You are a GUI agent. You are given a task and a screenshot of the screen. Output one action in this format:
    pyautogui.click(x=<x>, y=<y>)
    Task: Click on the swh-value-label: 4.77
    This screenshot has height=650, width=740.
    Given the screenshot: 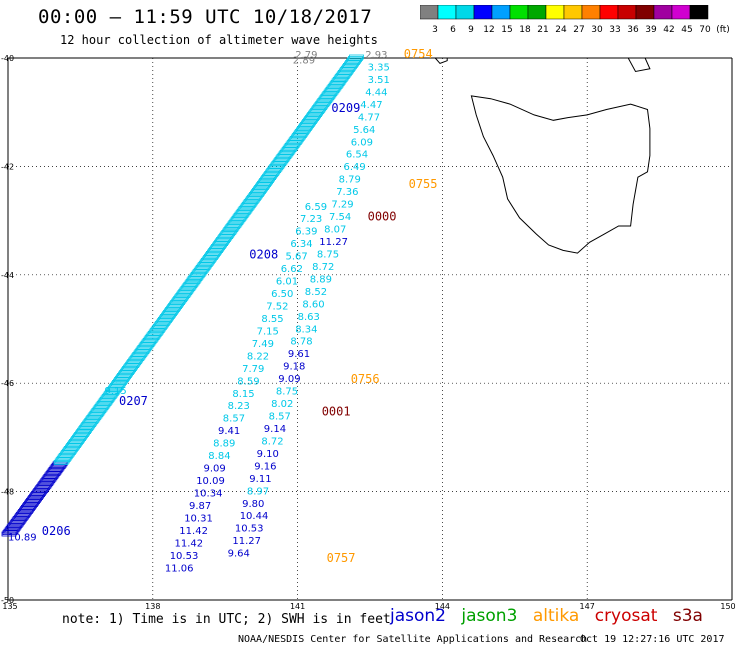 What is the action you would take?
    pyautogui.click(x=369, y=117)
    